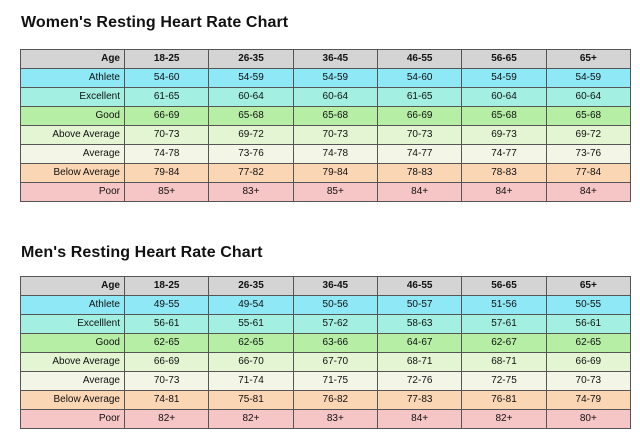 The image size is (640, 448). What do you see at coordinates (504, 343) in the screenshot?
I see `heart-rate-cell: 62-67` at bounding box center [504, 343].